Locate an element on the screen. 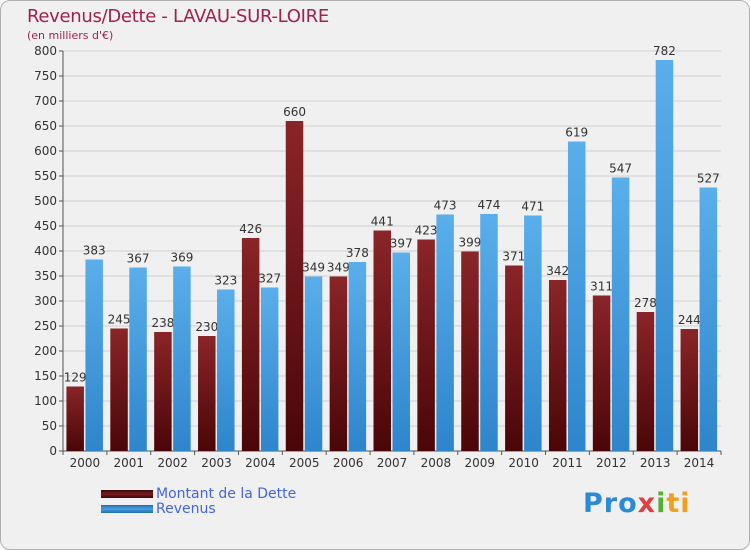  x-tick-label: 2009 is located at coordinates (479, 463).